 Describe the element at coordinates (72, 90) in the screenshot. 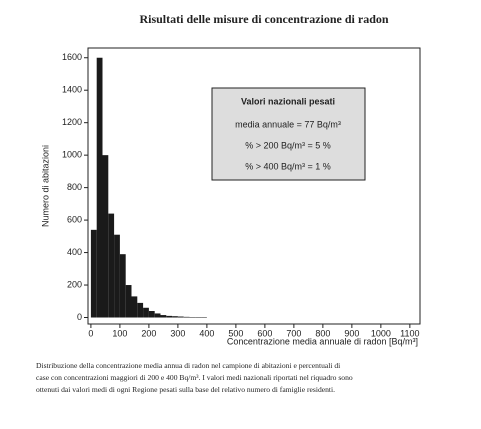

I see `y-tick-label: 1400` at that location.